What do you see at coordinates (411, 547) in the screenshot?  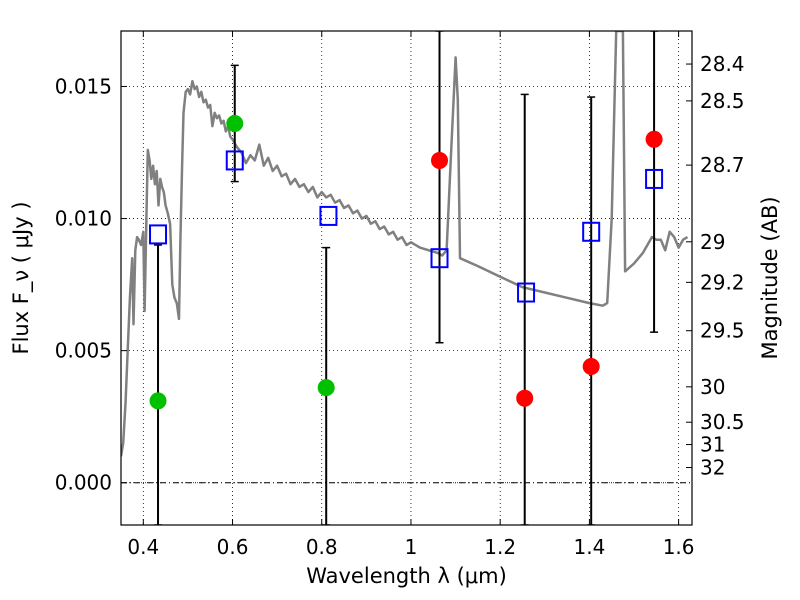 I see `x-tick-label: 1` at bounding box center [411, 547].